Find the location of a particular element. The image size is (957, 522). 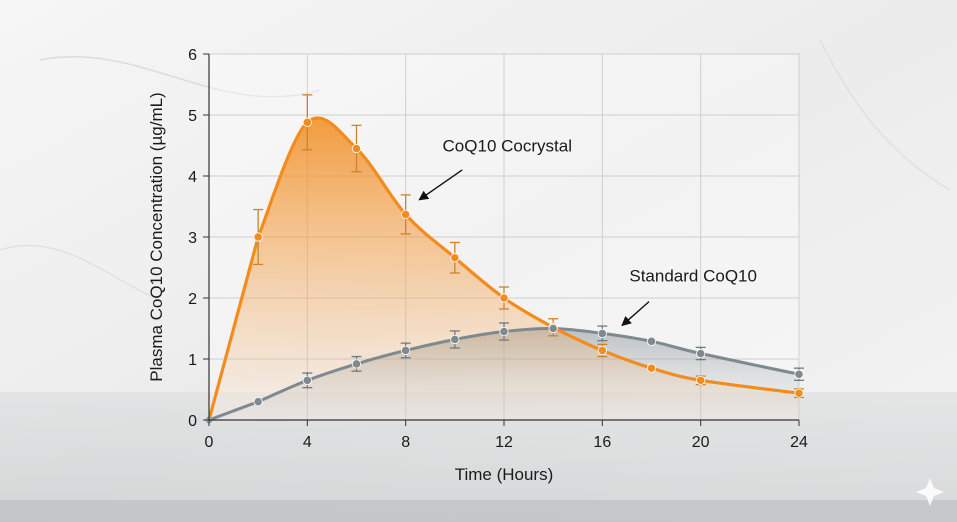

y-tick-label: 4 is located at coordinates (192, 177).